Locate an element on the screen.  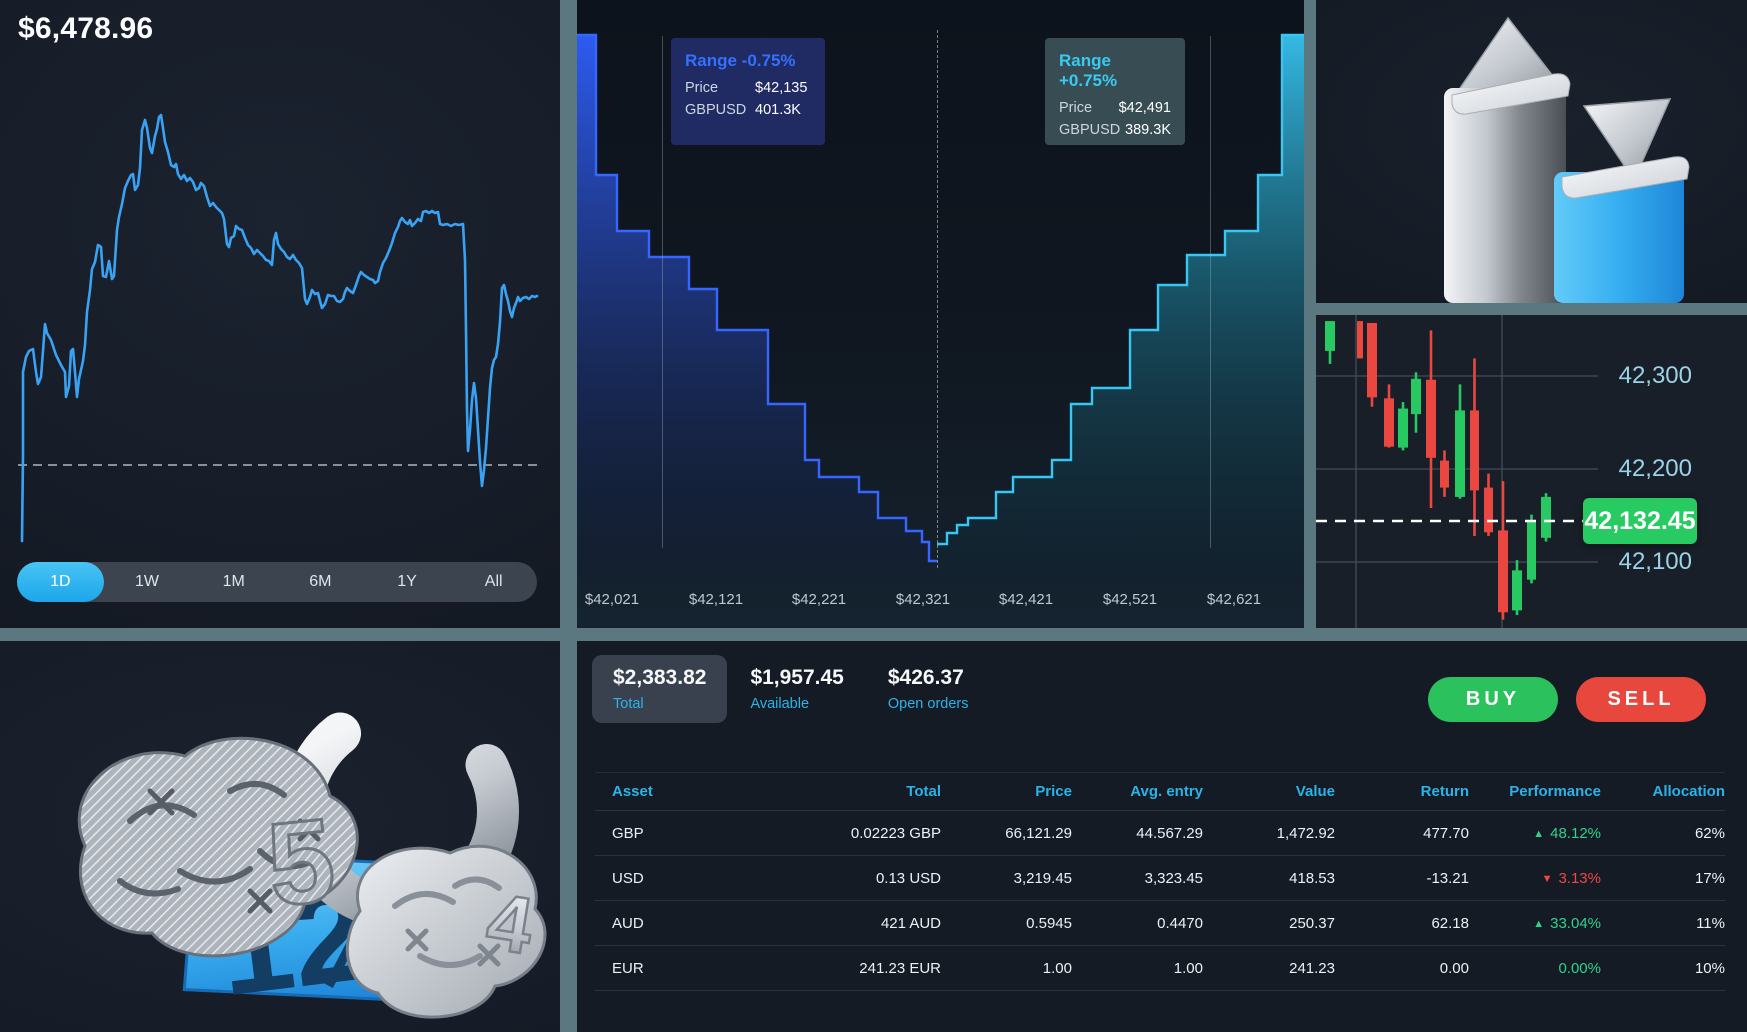
asset-cell: GBP is located at coordinates (628, 833).